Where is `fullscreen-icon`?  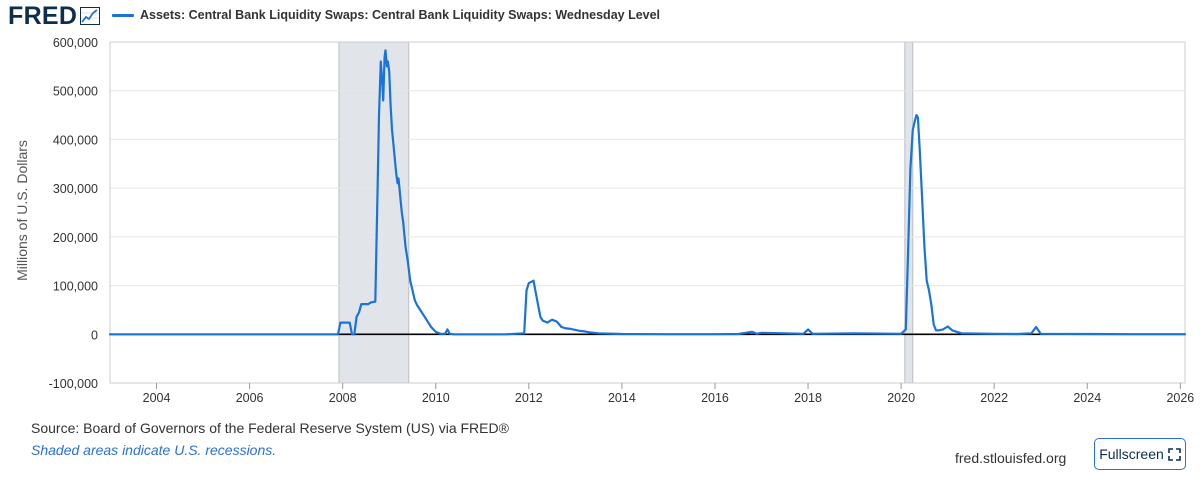
fullscreen-icon is located at coordinates (1174, 454).